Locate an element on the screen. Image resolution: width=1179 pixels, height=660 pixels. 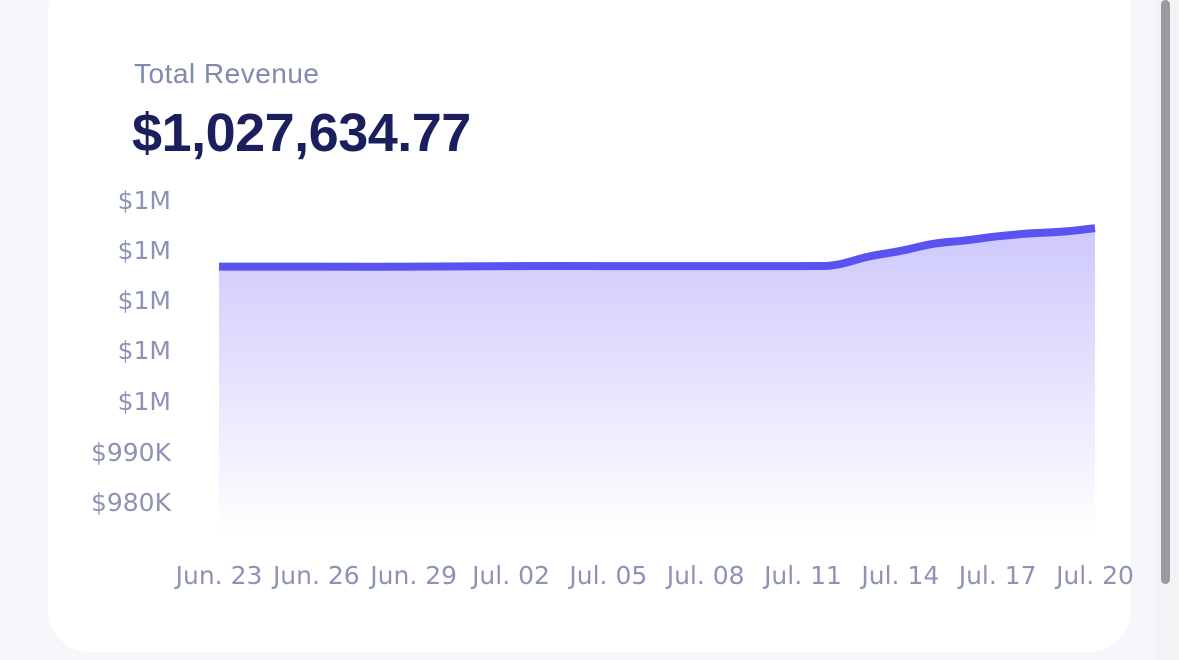
x-tick-label: Jun. 26 is located at coordinates (315, 575).